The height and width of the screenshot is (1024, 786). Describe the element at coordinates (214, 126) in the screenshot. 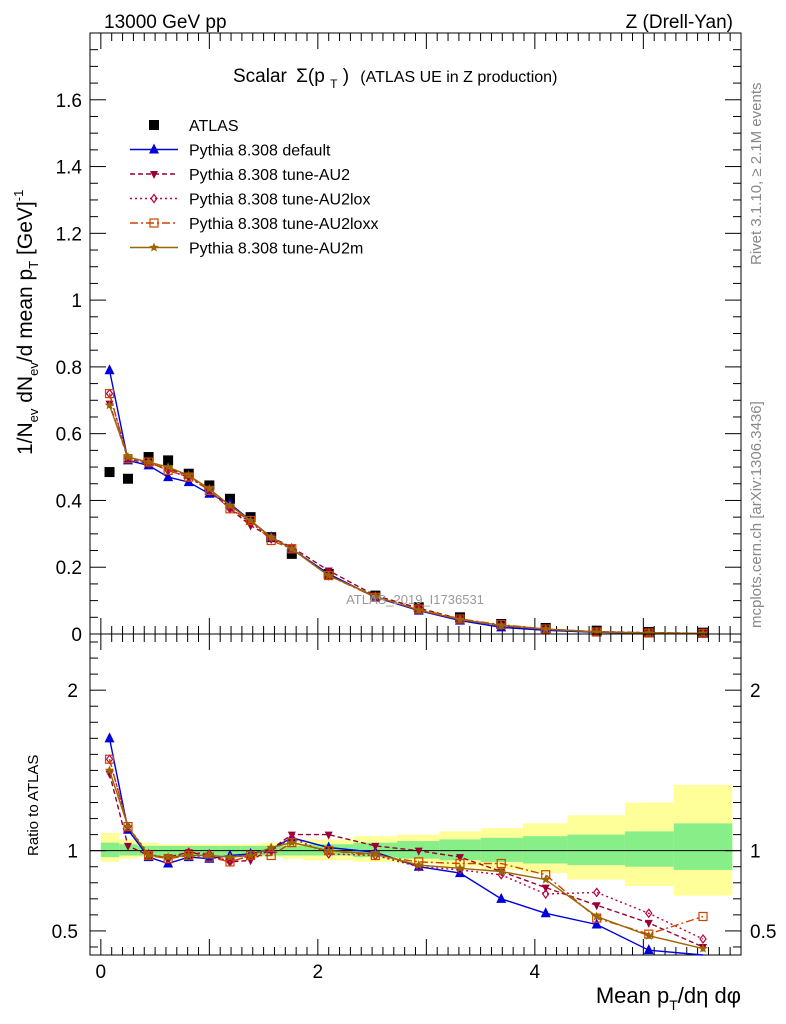

I see `legend-label-data: ATLAS` at that location.